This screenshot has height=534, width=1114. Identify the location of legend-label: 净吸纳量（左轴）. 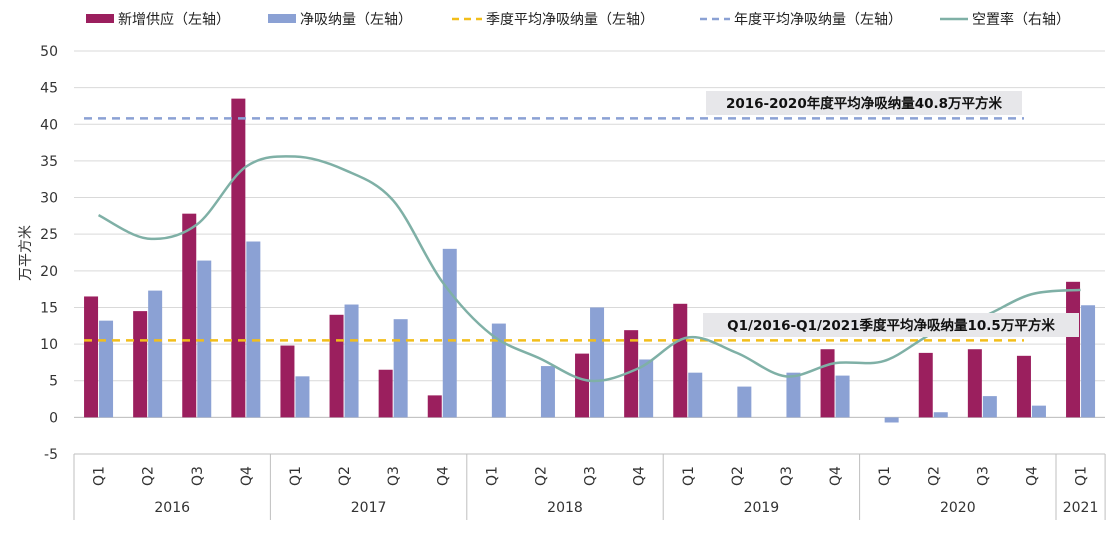
(356, 20).